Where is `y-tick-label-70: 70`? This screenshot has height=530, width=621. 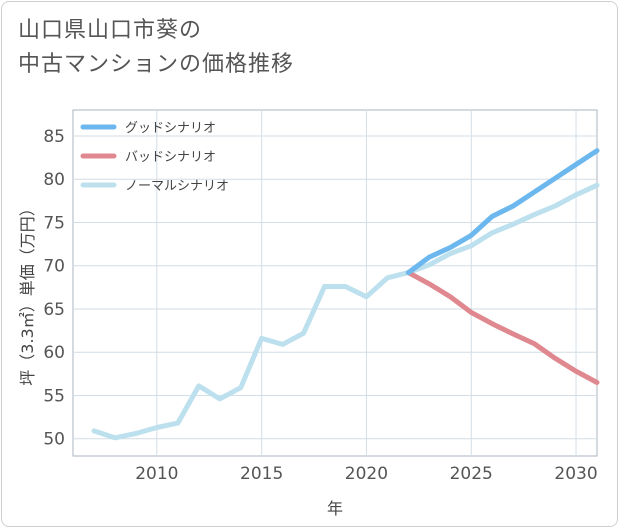 y-tick-label-70: 70 is located at coordinates (54, 267).